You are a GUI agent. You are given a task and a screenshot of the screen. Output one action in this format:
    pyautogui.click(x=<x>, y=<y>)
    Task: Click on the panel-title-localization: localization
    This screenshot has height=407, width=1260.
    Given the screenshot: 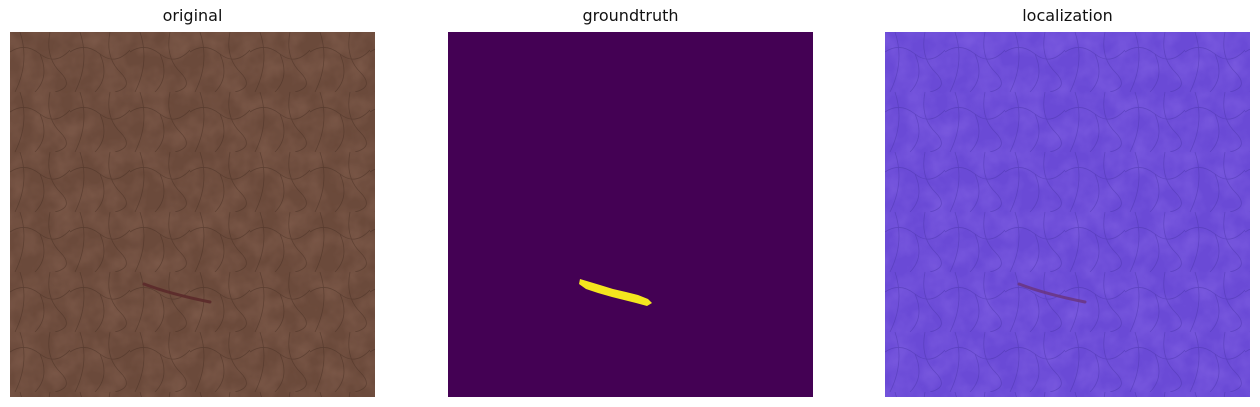 What is the action you would take?
    pyautogui.click(x=1067, y=15)
    